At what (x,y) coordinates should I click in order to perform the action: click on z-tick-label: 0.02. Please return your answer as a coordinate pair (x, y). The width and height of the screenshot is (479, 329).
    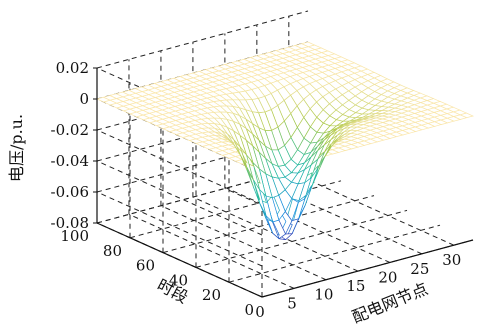
    Looking at the image, I should click on (72, 68).